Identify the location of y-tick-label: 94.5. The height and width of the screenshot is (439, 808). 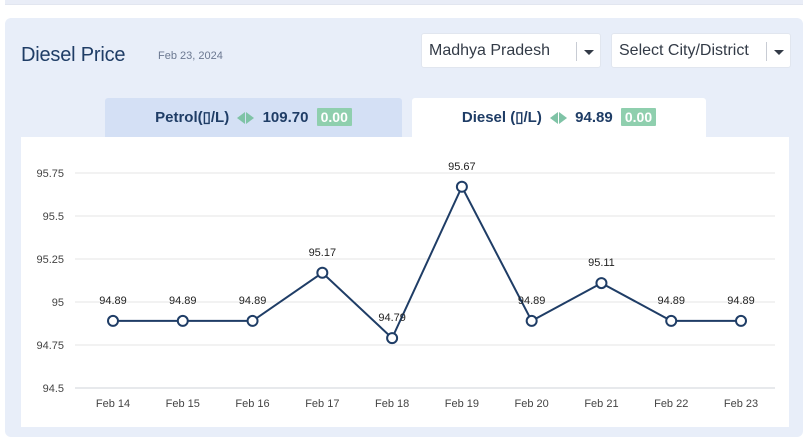
(53, 389).